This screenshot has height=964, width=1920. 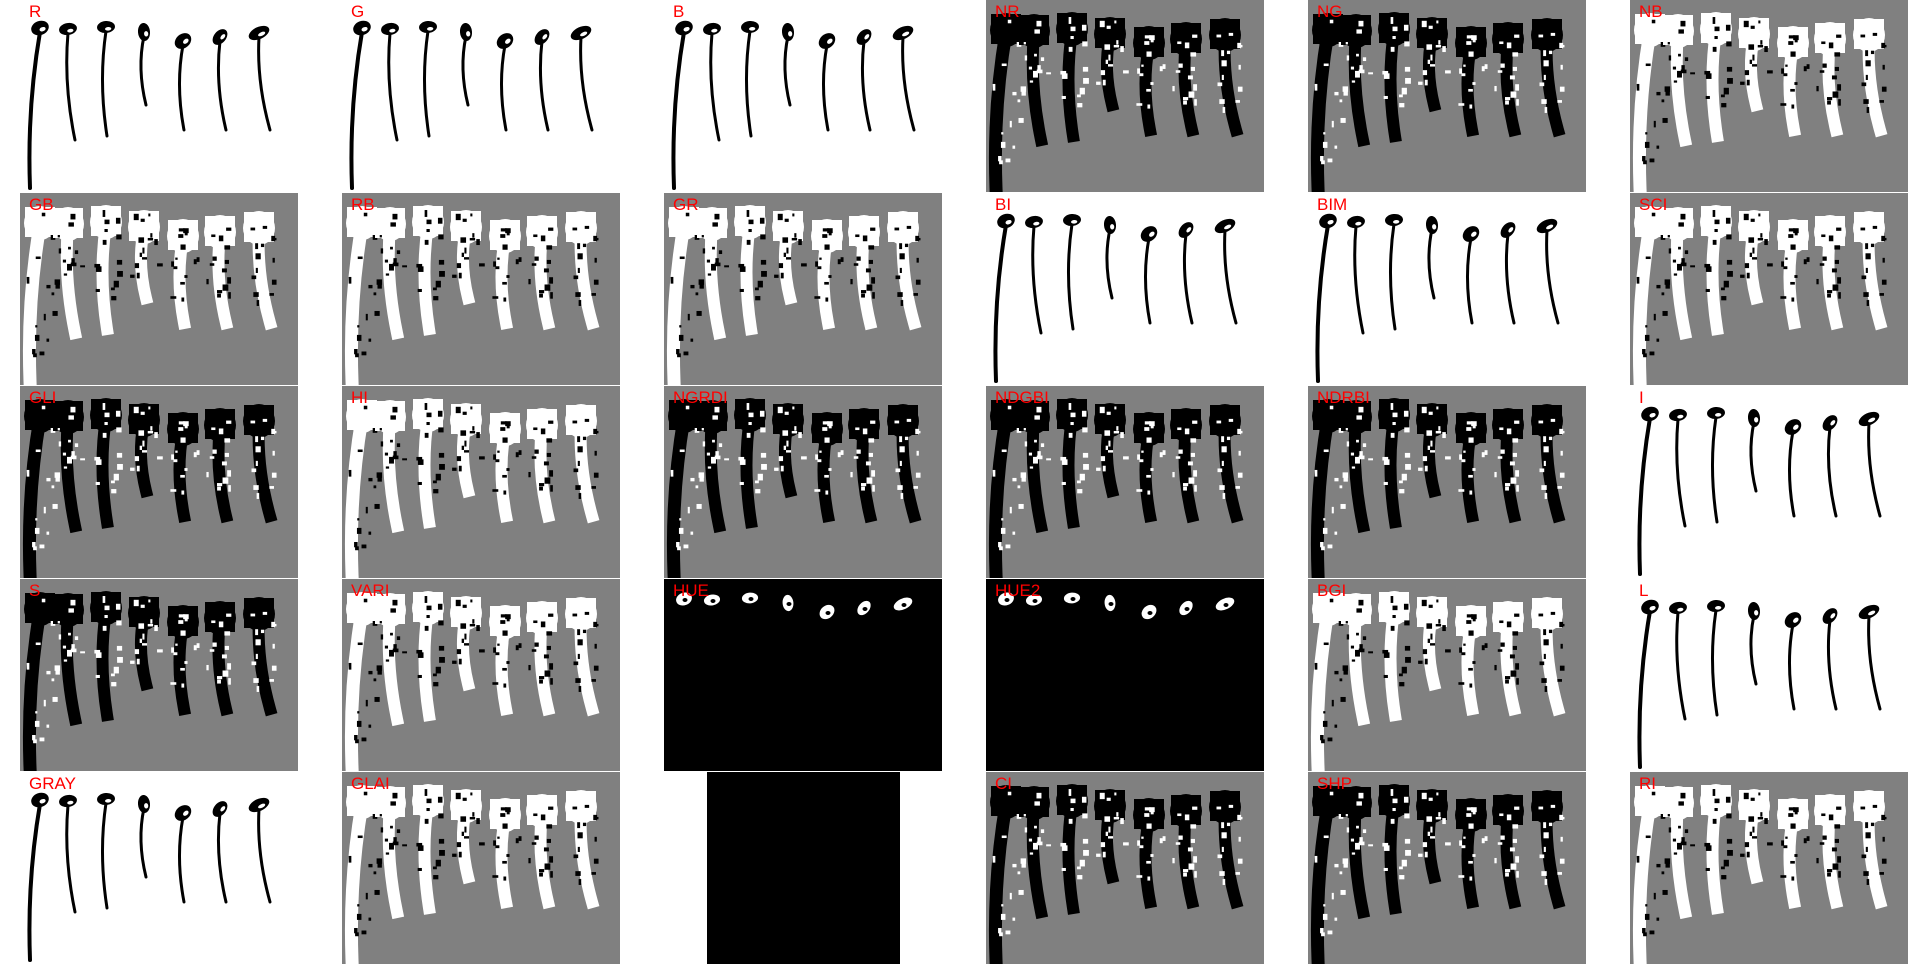 I want to click on index-panel: BIM, so click(x=1447, y=289).